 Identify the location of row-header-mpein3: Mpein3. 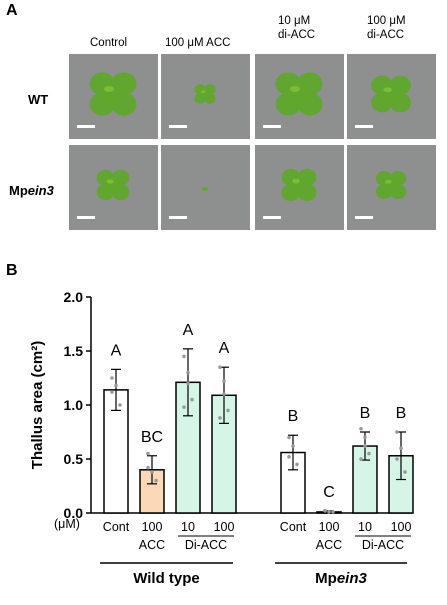
(31, 190).